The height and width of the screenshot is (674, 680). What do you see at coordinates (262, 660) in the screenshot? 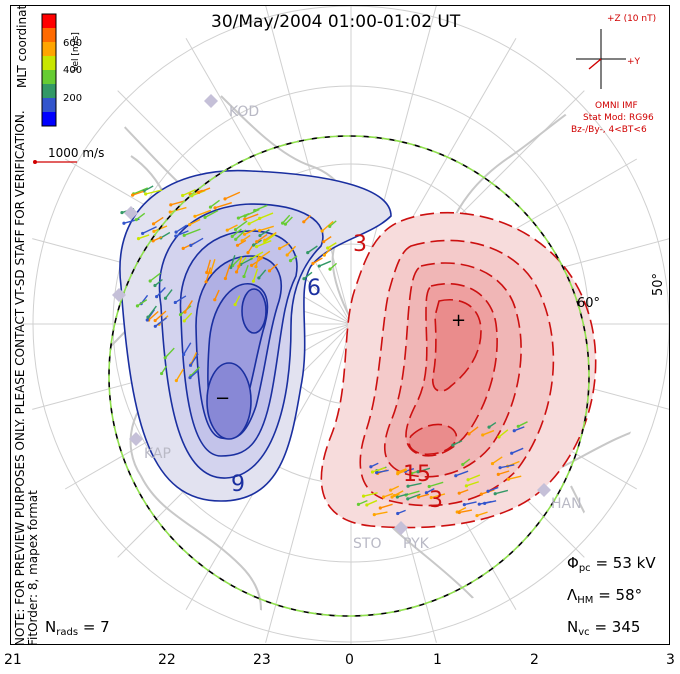
I see `mlt-tick-23: 23` at bounding box center [262, 660].